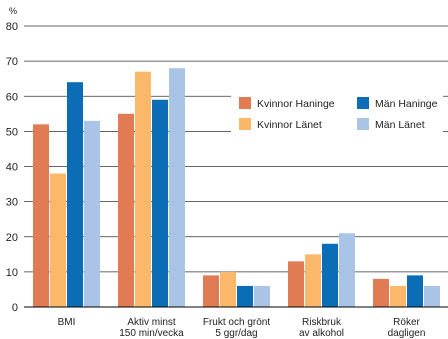  I want to click on y-tick-label: 80, so click(12, 27).